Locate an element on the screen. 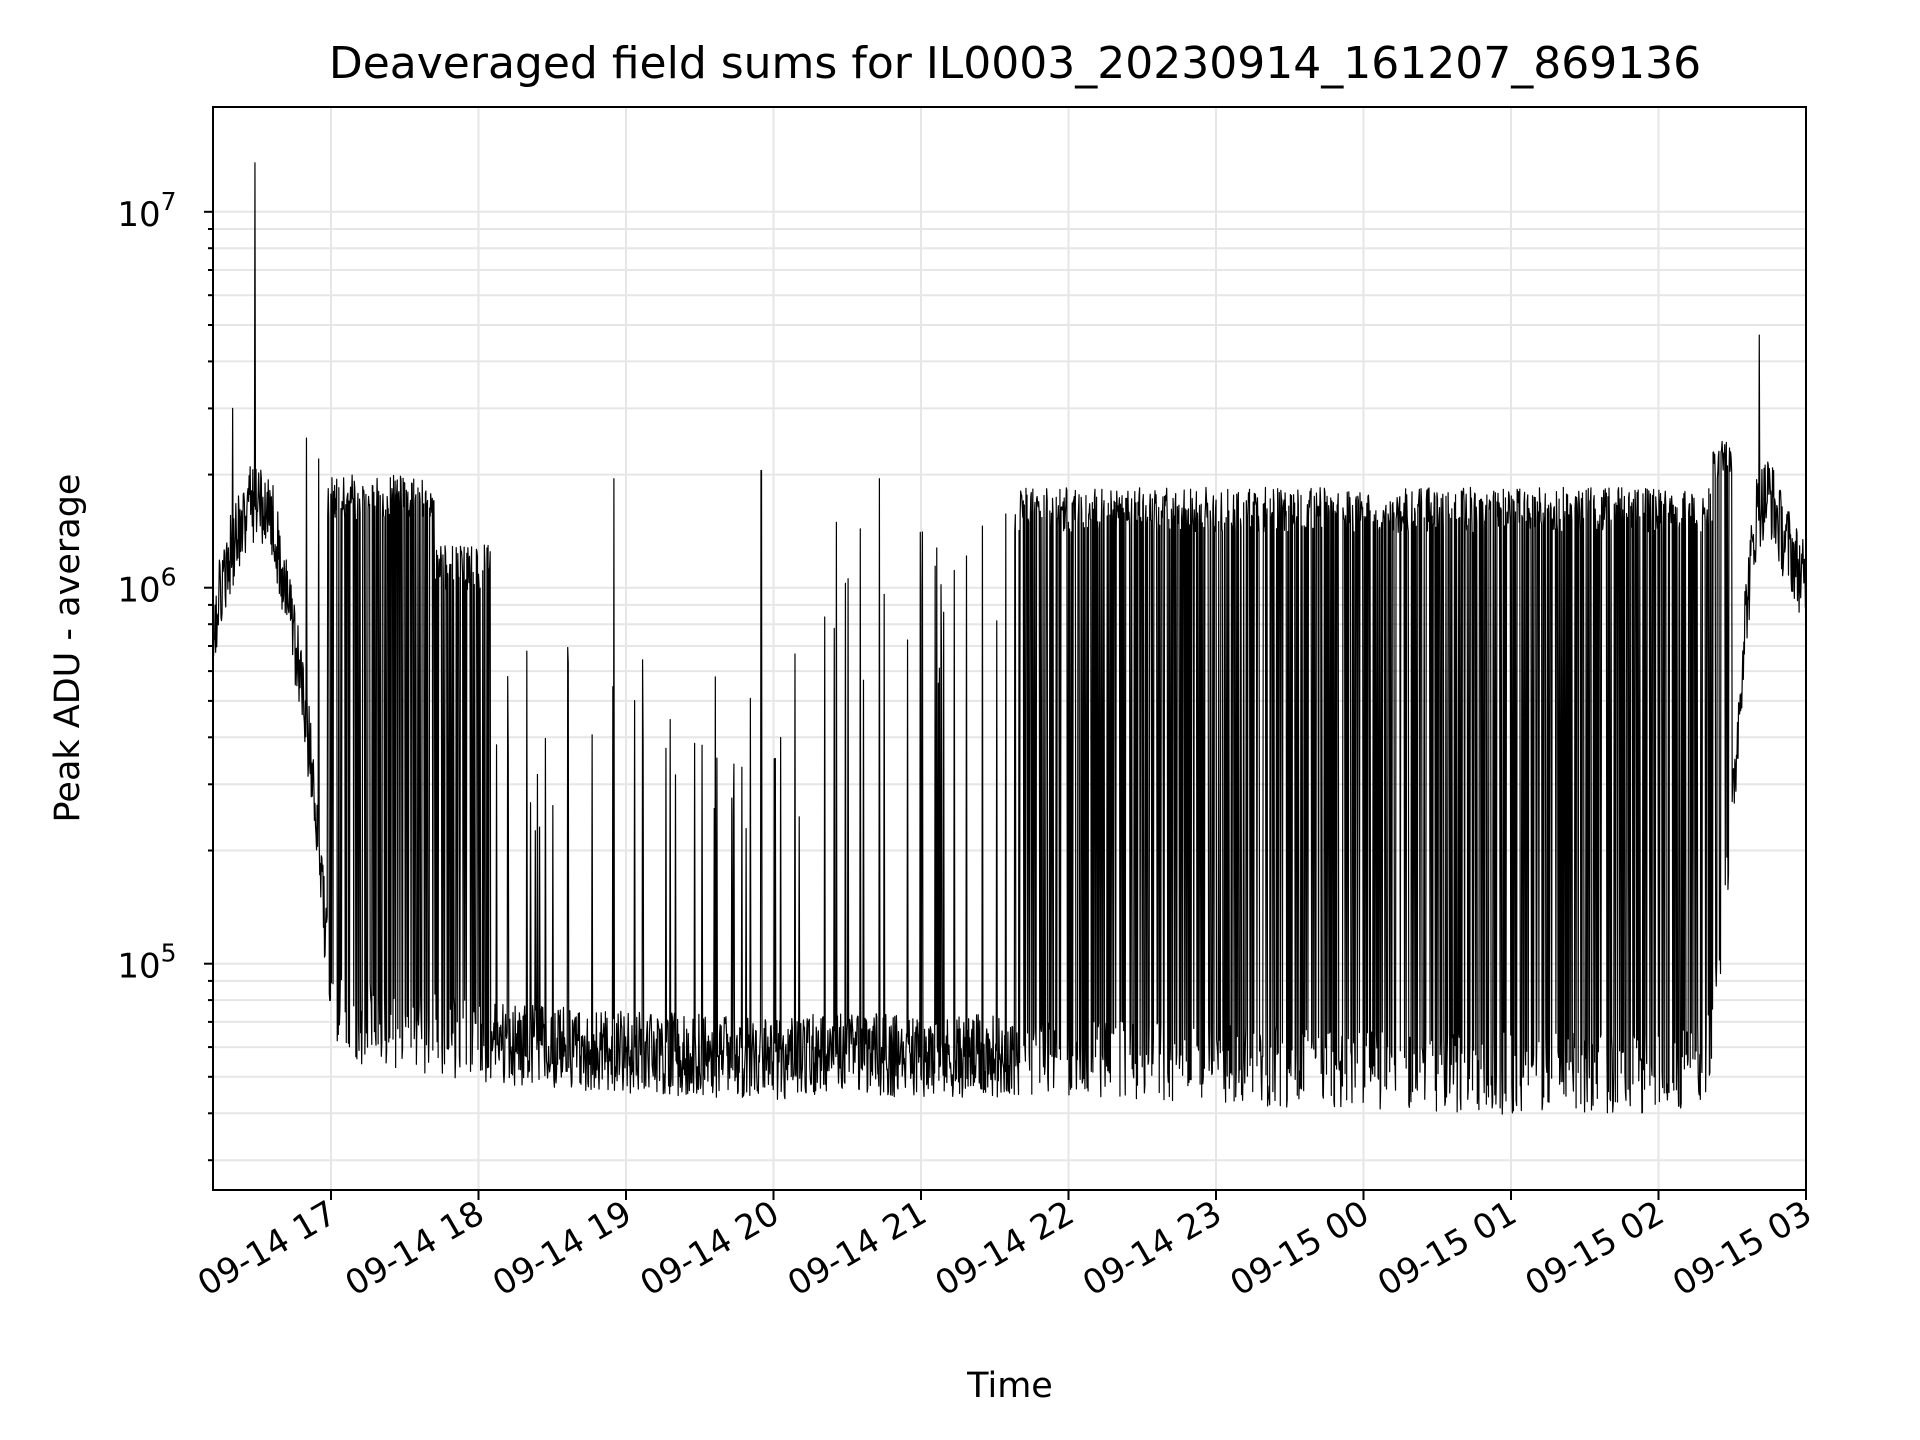  y-tick-label: 10⁶ is located at coordinates (146, 587).